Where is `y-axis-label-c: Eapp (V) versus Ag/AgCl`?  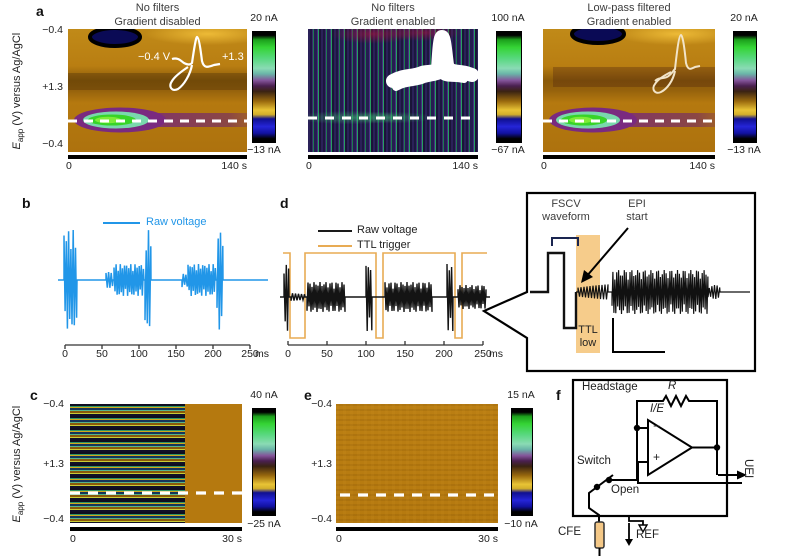 y-axis-label-c: Eapp (V) versus Ag/AgCl is located at coordinates (18, 464).